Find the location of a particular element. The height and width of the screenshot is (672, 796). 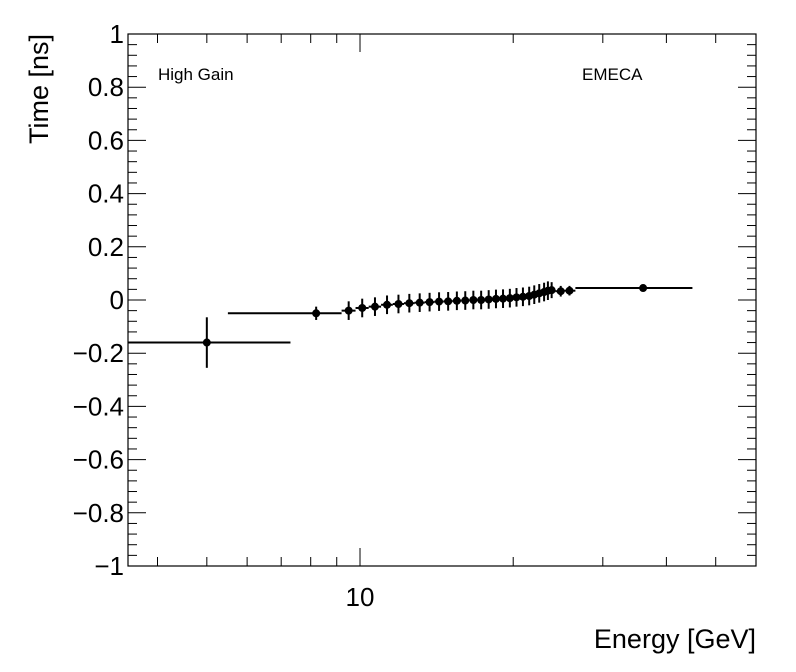

y-tick-label: −0.6 is located at coordinates (98, 460).